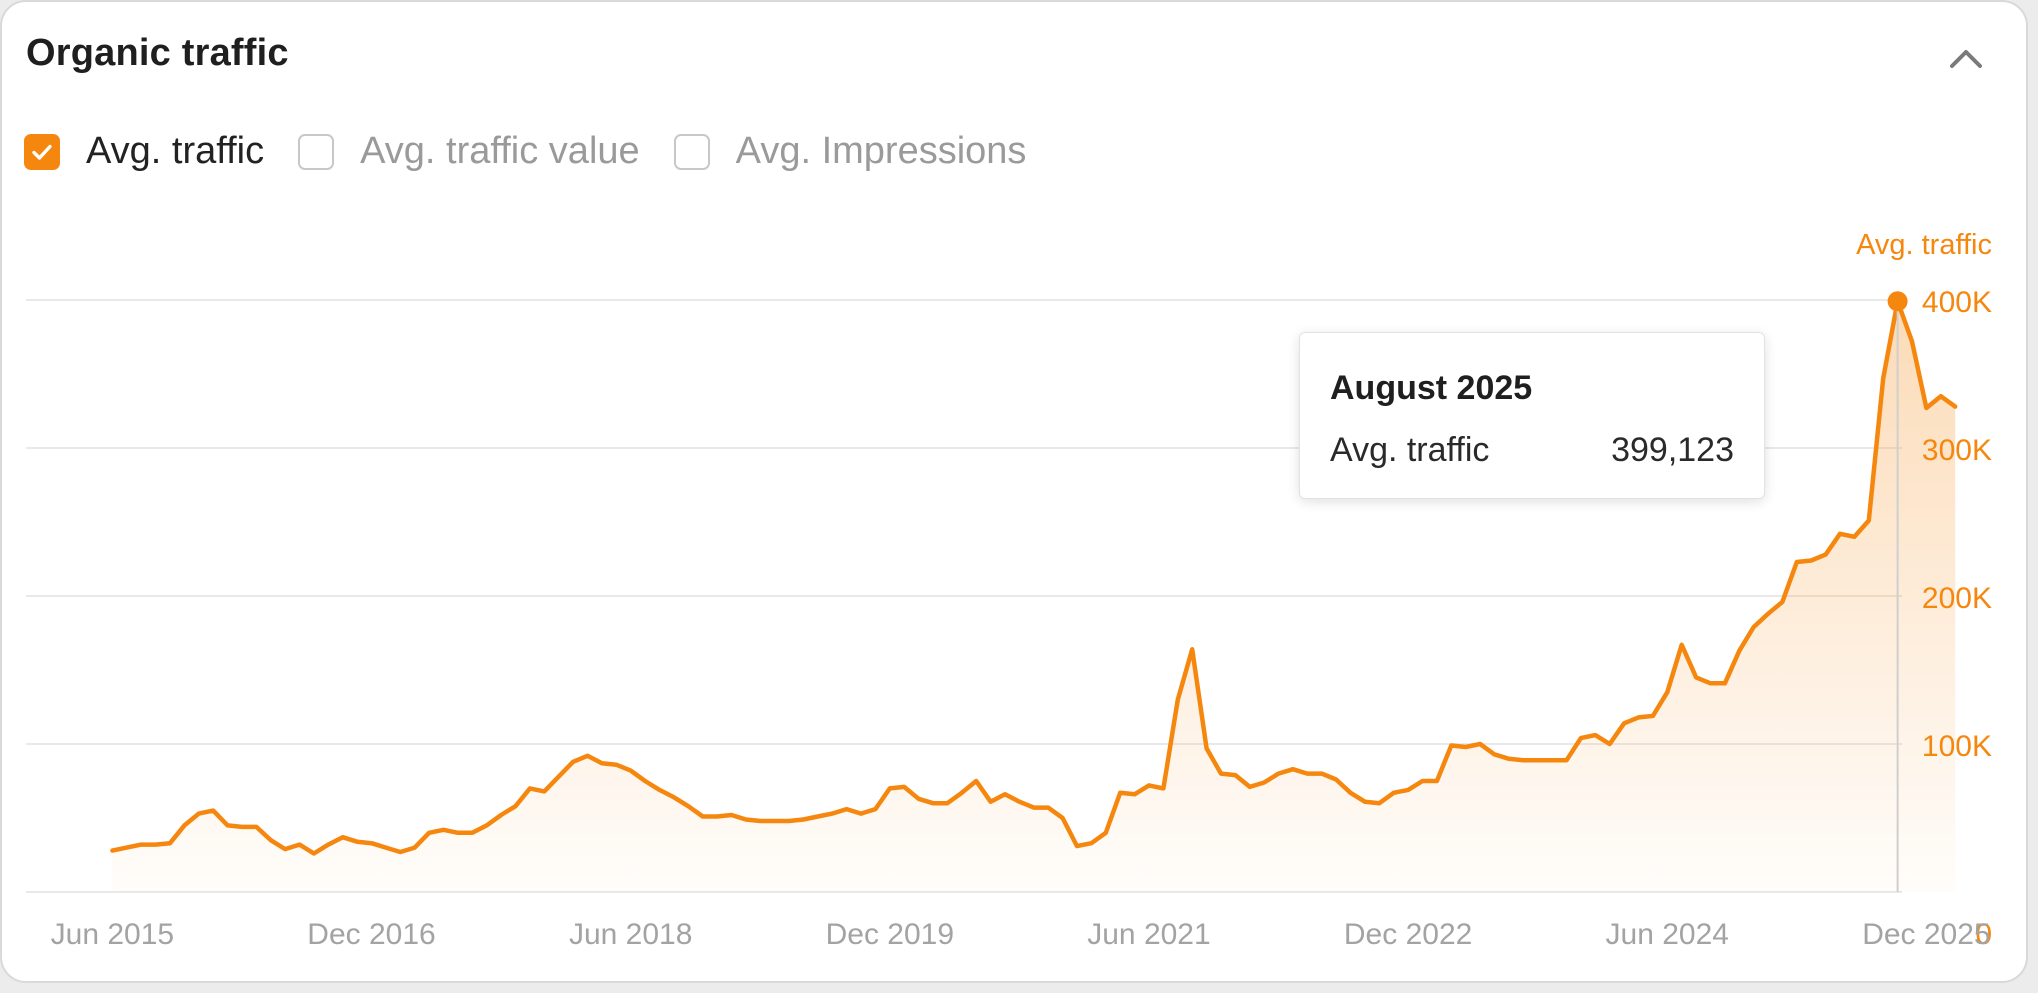 The width and height of the screenshot is (2038, 993). I want to click on chart-tooltip: August 2025 Avg. traffic 399,123, so click(1532, 415).